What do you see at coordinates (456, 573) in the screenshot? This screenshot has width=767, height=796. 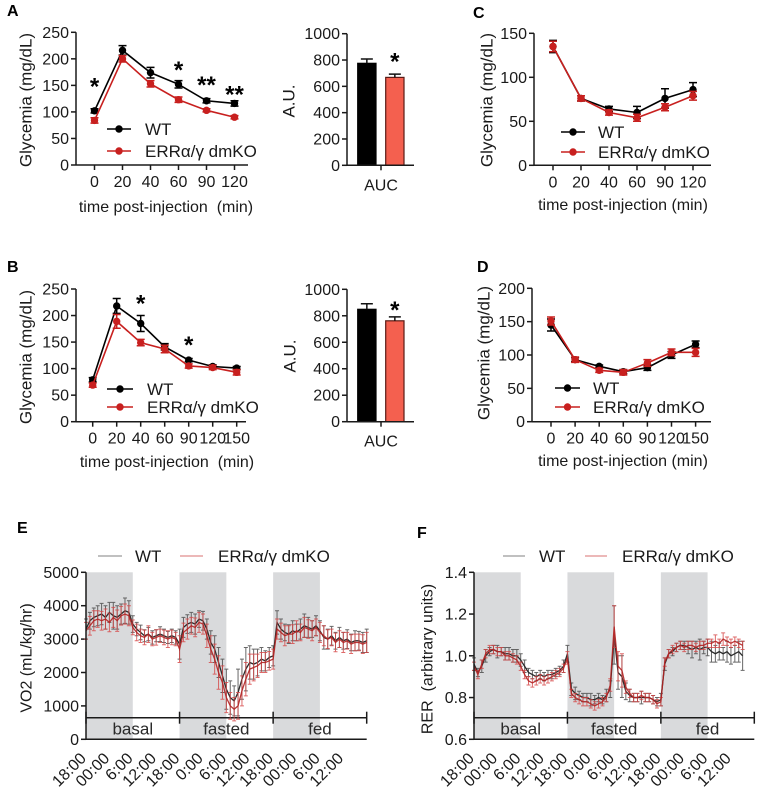 I see `y-tick-label: 1.4` at bounding box center [456, 573].